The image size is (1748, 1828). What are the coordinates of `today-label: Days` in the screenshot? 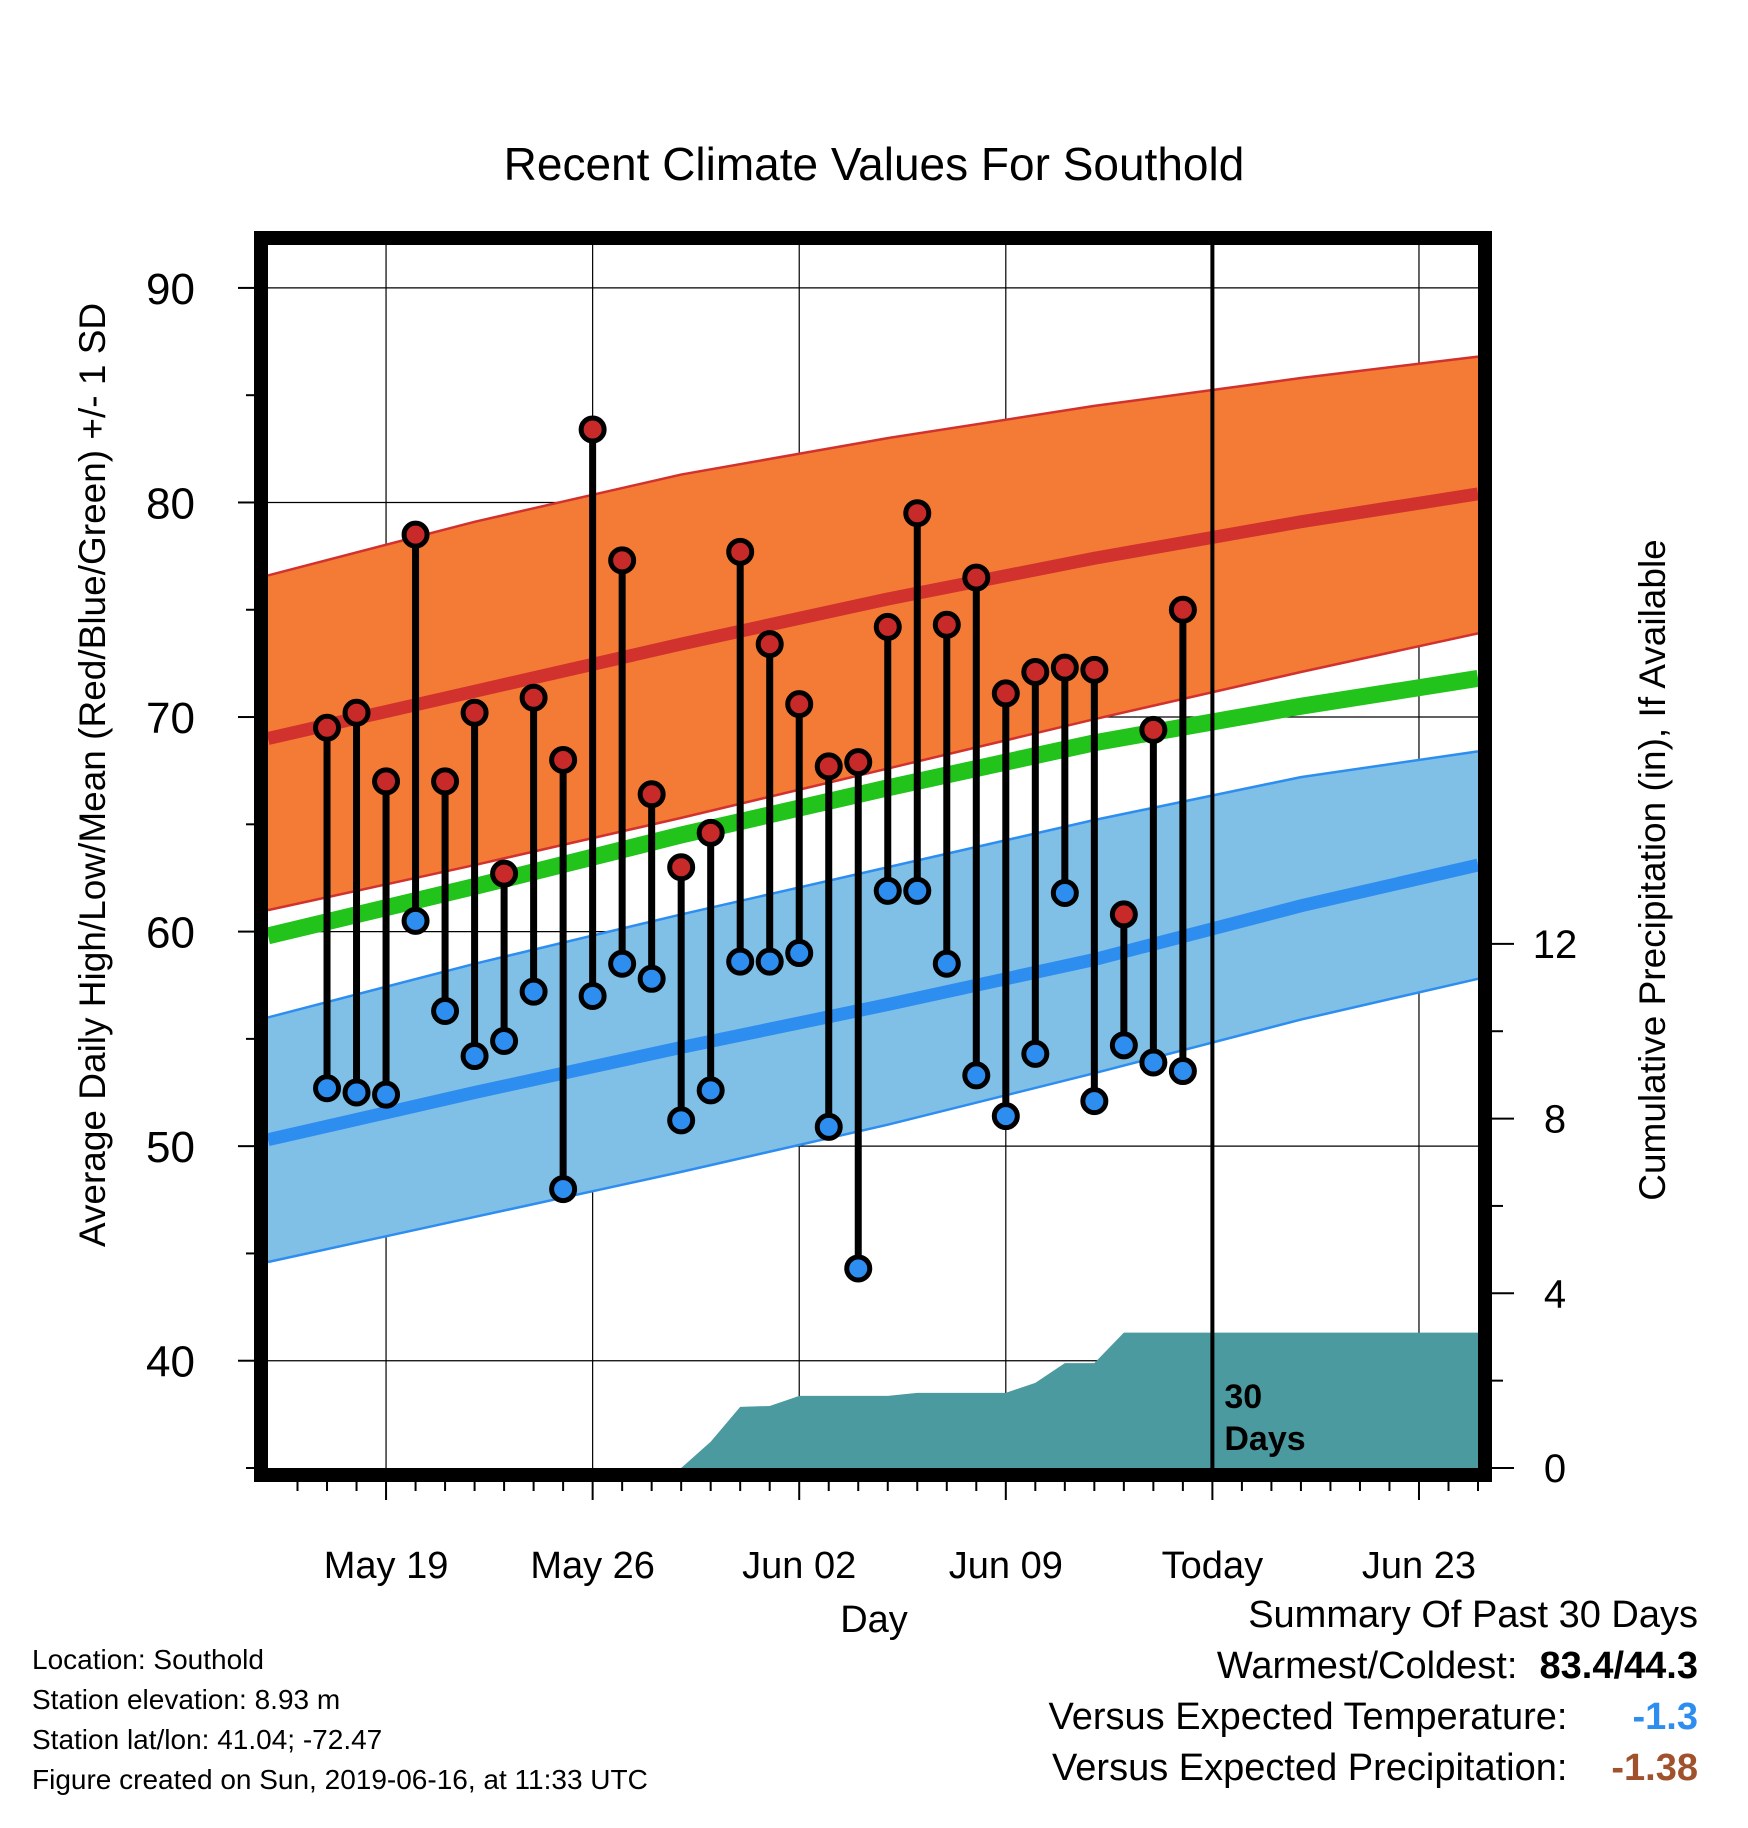 It's located at (1264, 1439).